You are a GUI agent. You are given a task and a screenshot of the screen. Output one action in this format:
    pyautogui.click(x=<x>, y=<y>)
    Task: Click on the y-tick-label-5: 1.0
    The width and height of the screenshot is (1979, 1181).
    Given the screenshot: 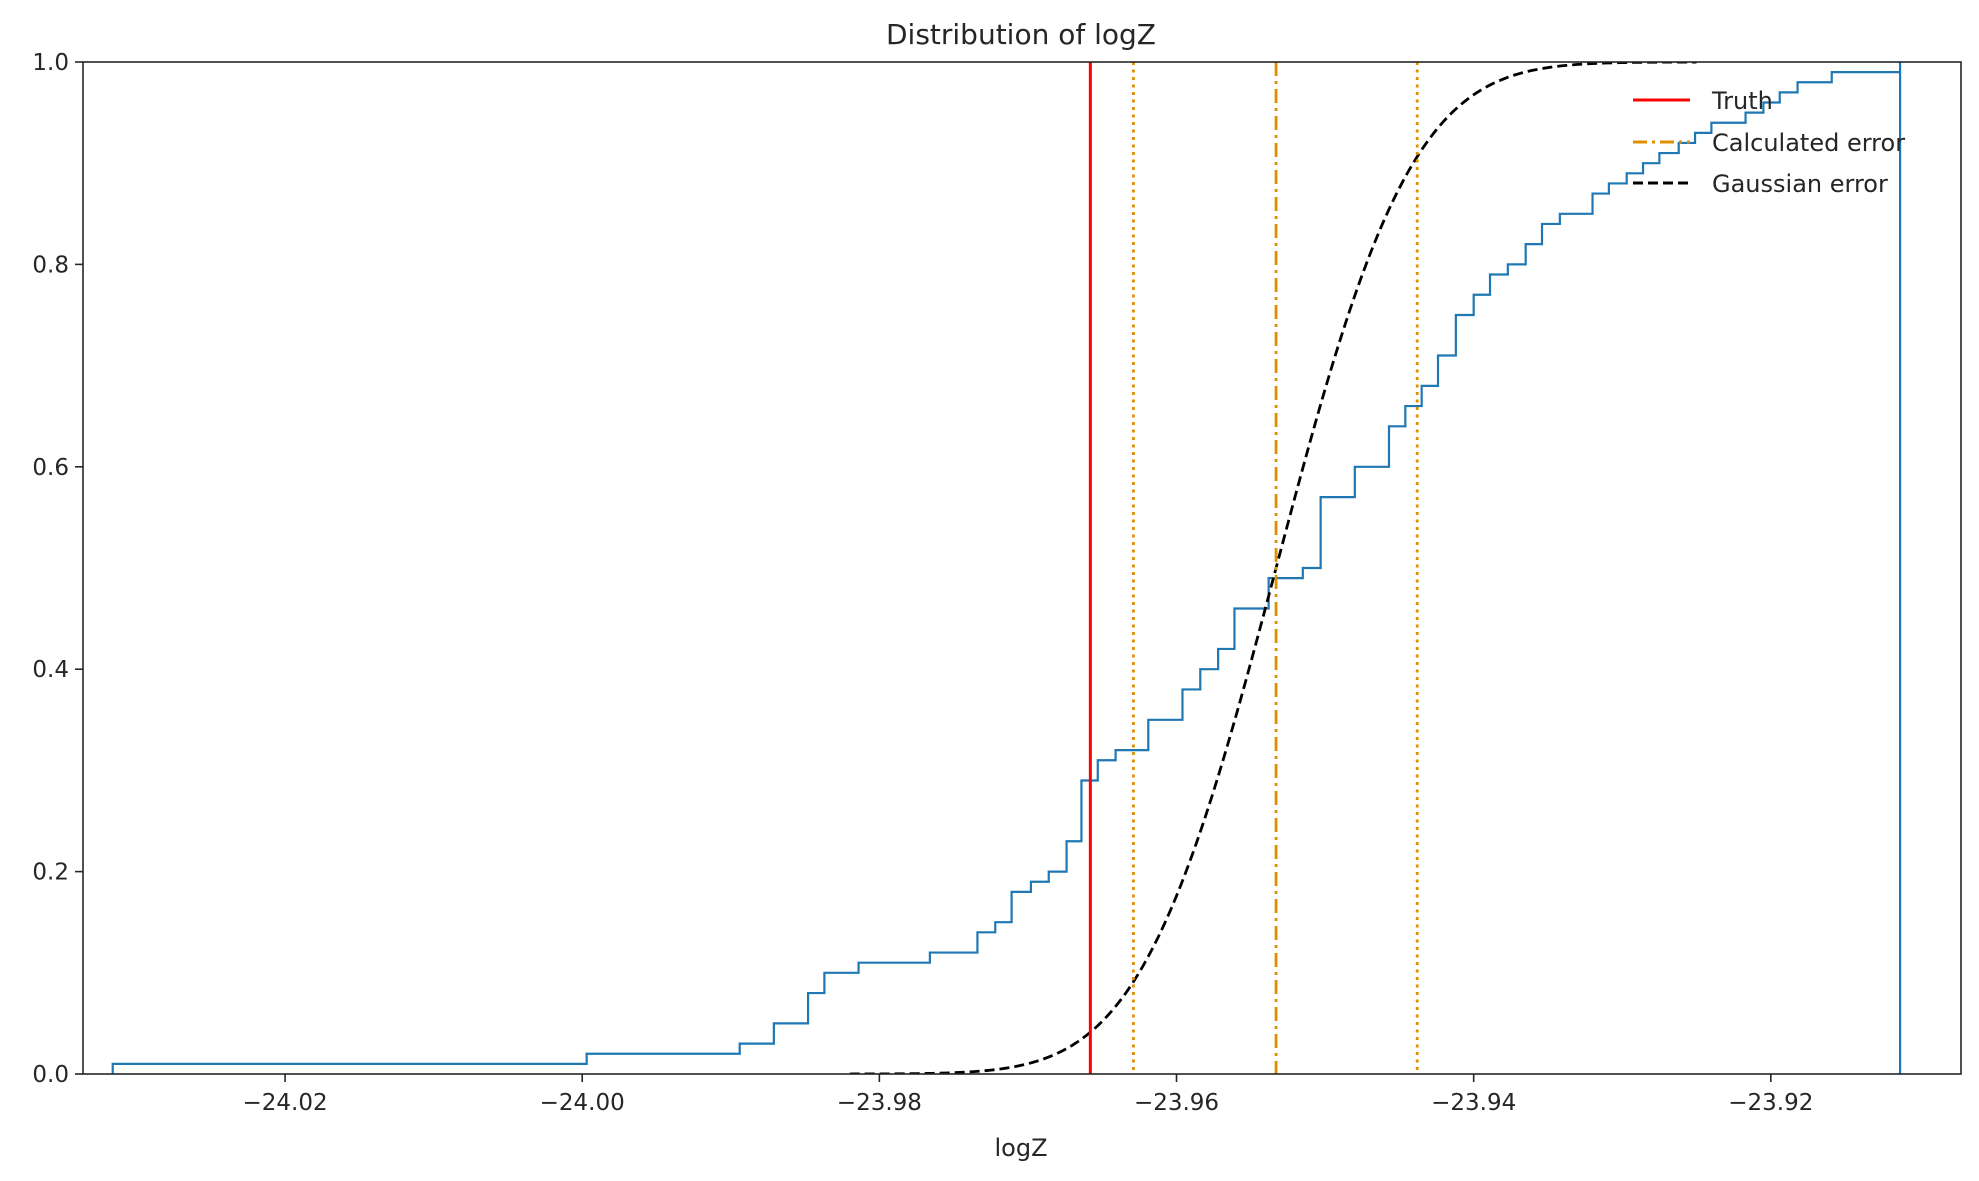 What is the action you would take?
    pyautogui.click(x=50, y=63)
    